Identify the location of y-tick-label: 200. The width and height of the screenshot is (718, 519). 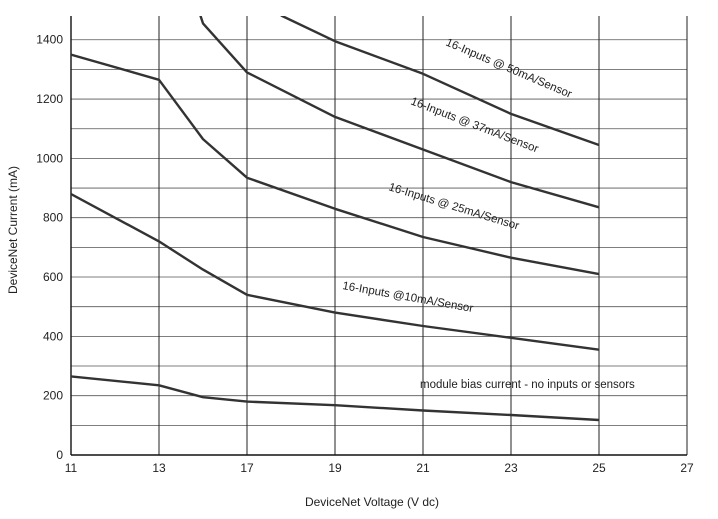
(53, 396).